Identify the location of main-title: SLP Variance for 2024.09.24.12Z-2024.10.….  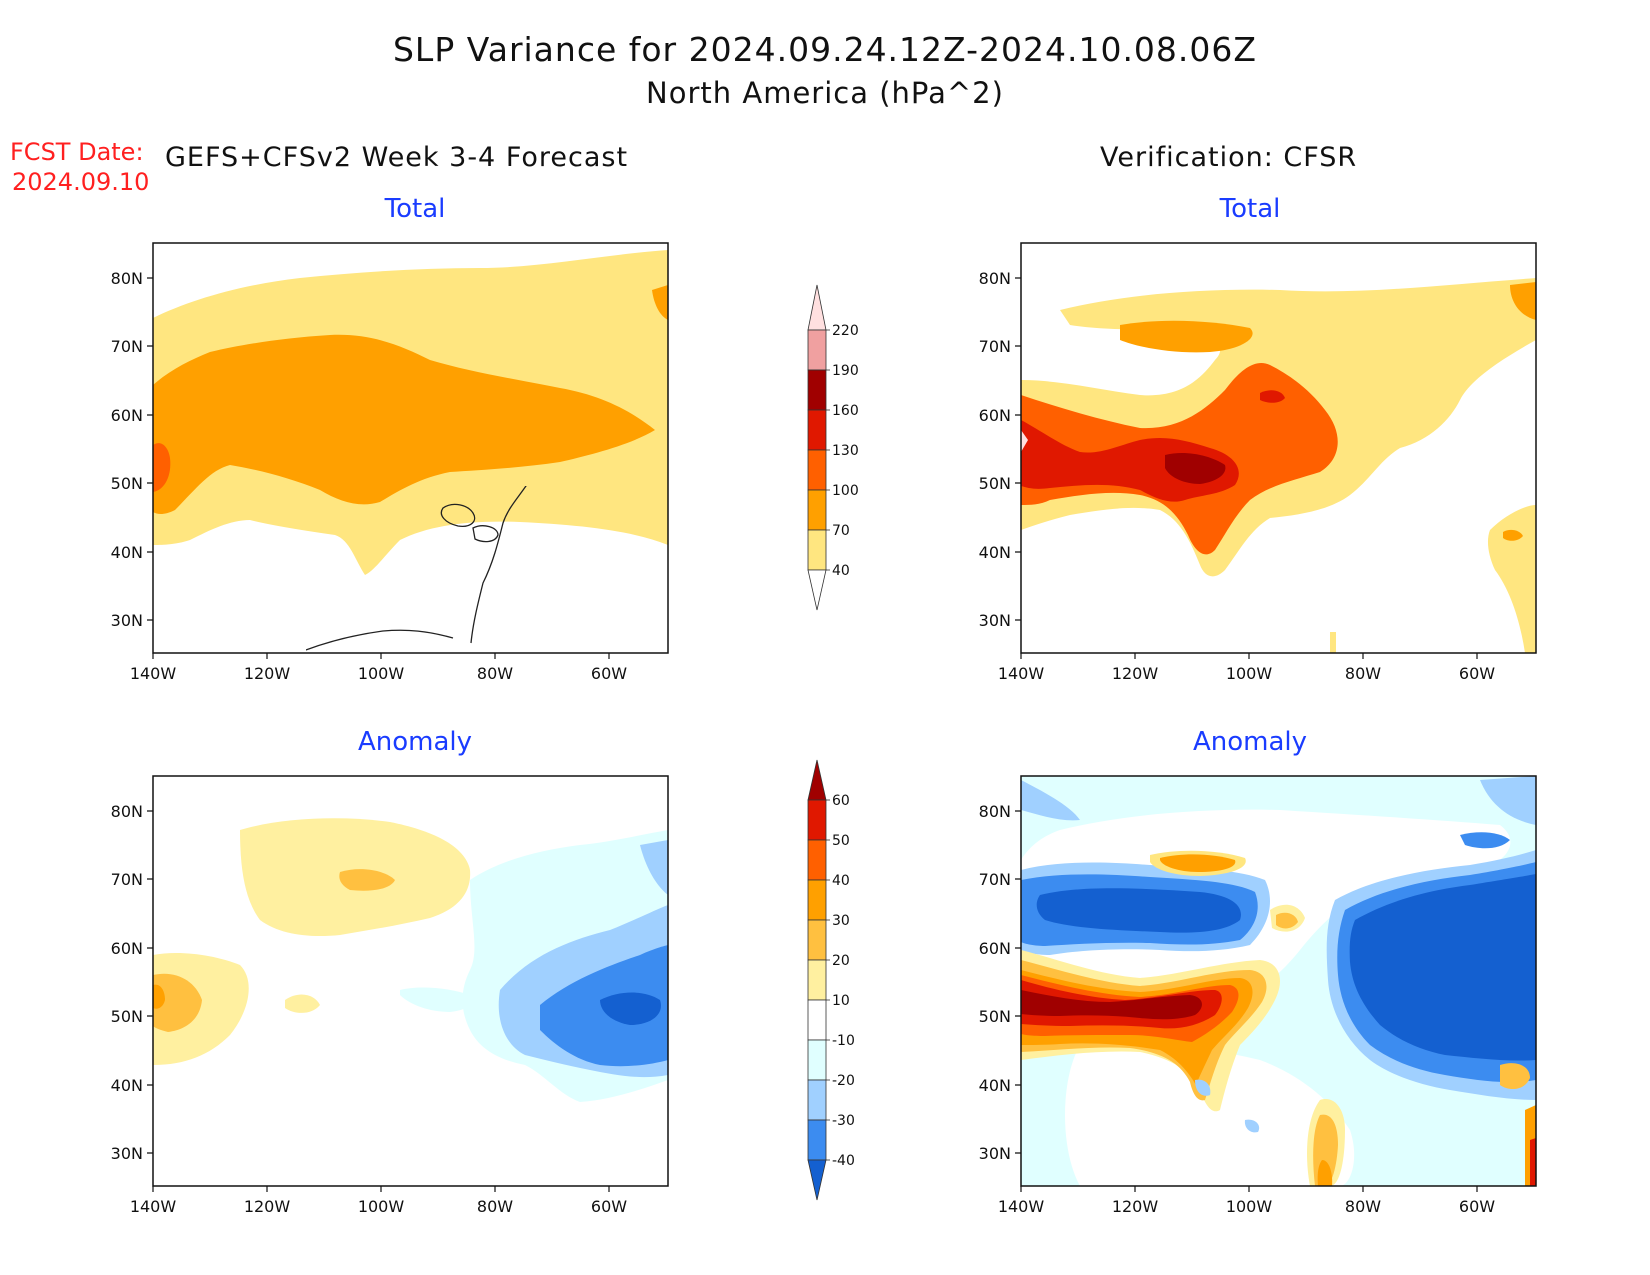
(825, 49).